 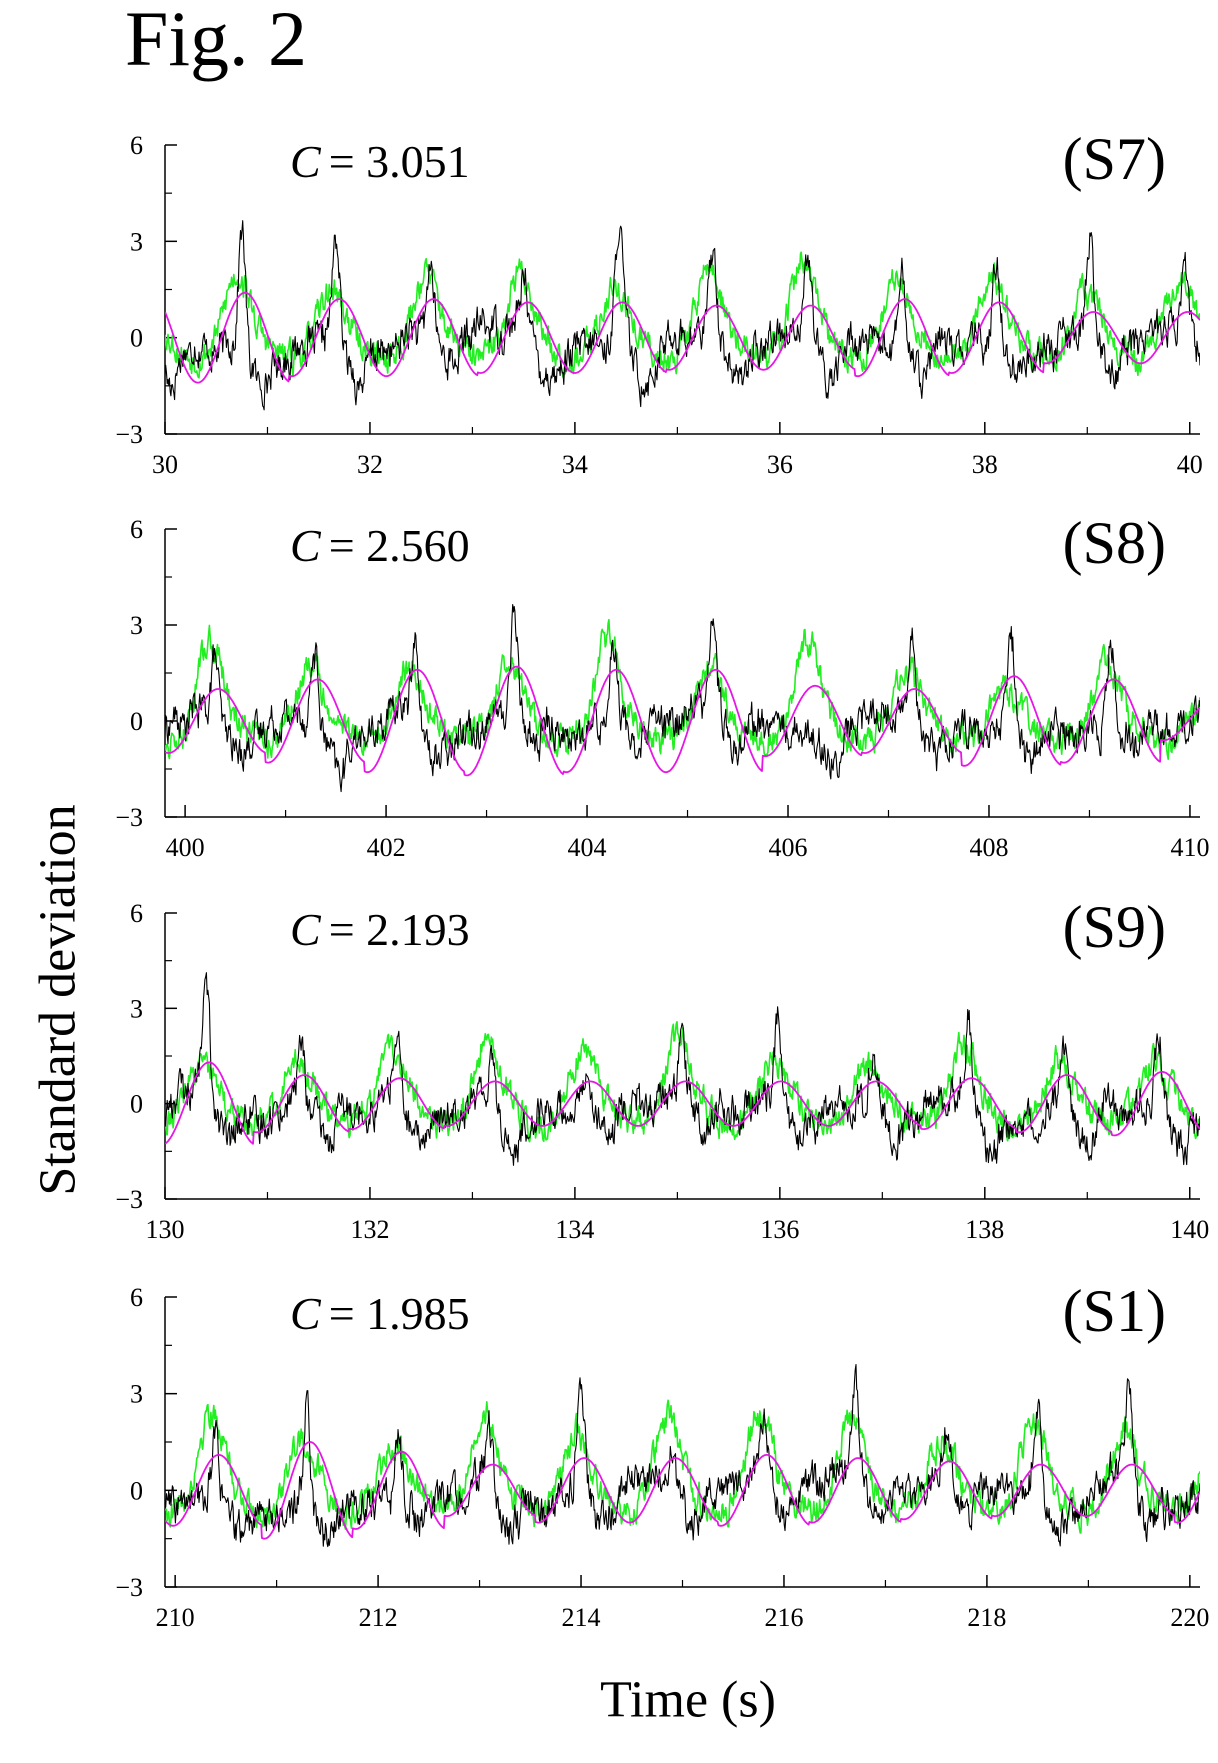 What do you see at coordinates (378, 1617) in the screenshot?
I see `x-tick-label: 212` at bounding box center [378, 1617].